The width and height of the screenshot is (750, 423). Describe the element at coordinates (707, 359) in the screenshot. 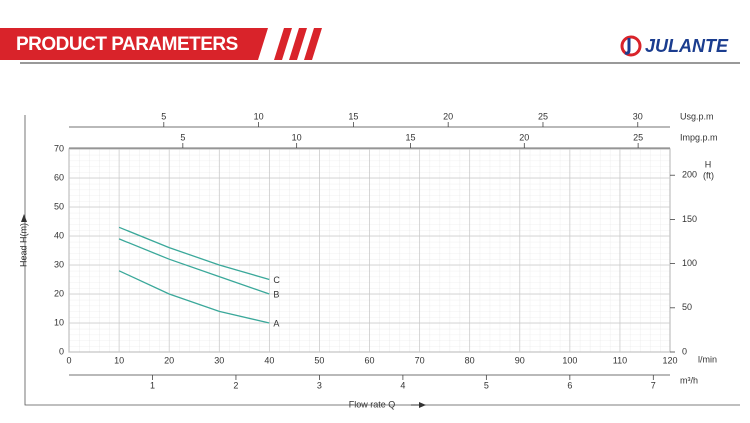

I see `x-unit: l/min` at that location.